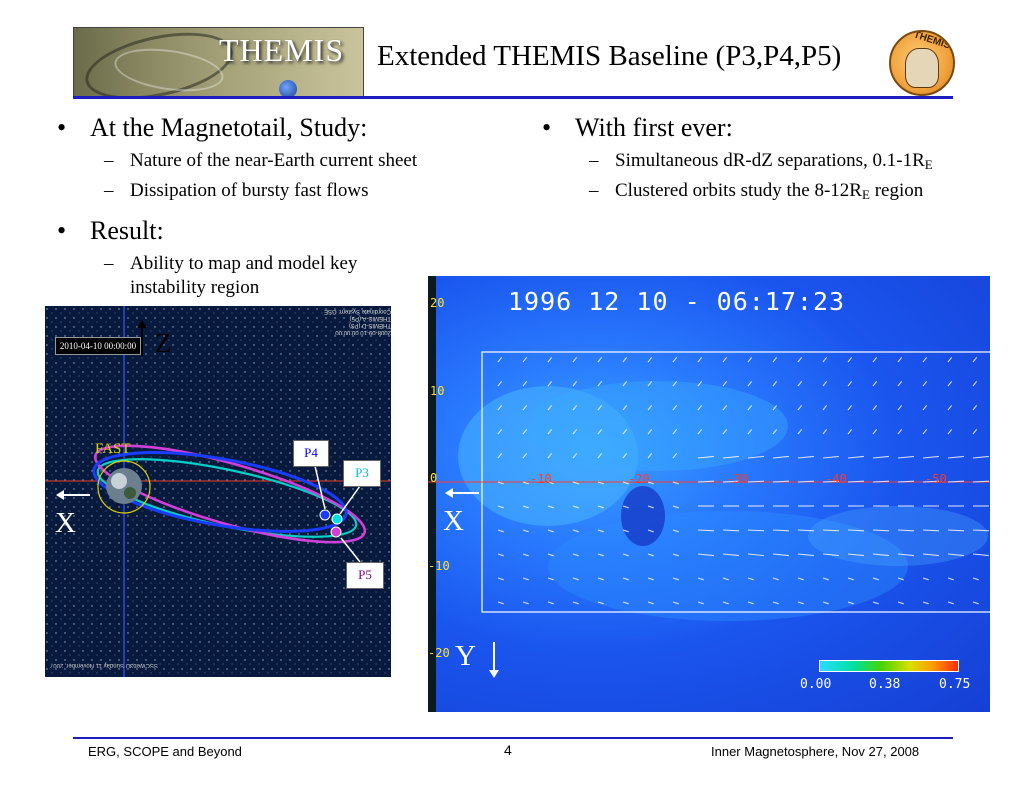 The width and height of the screenshot is (1024, 791). Describe the element at coordinates (218, 62) in the screenshot. I see `themis-banner: THEMIS` at that location.